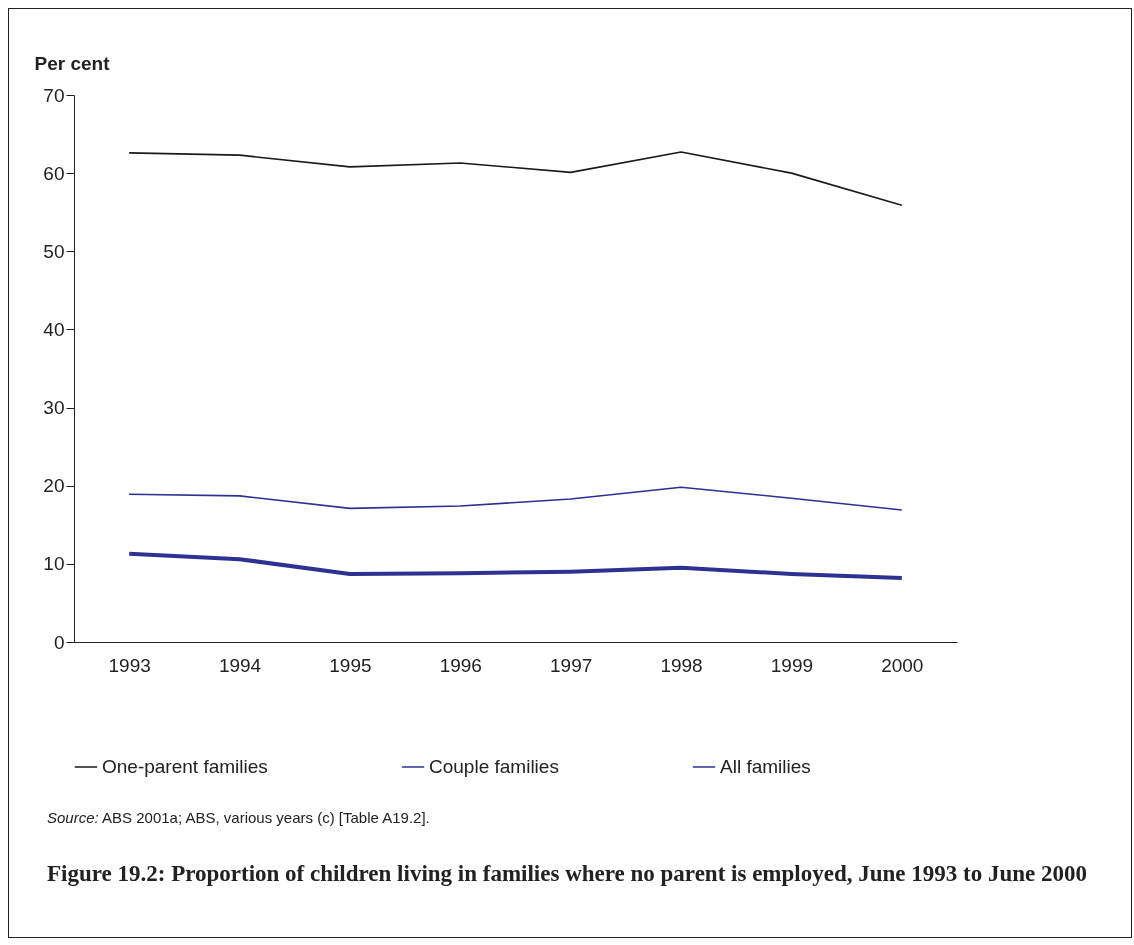  I want to click on x-tick-label: 1996, so click(460, 665).